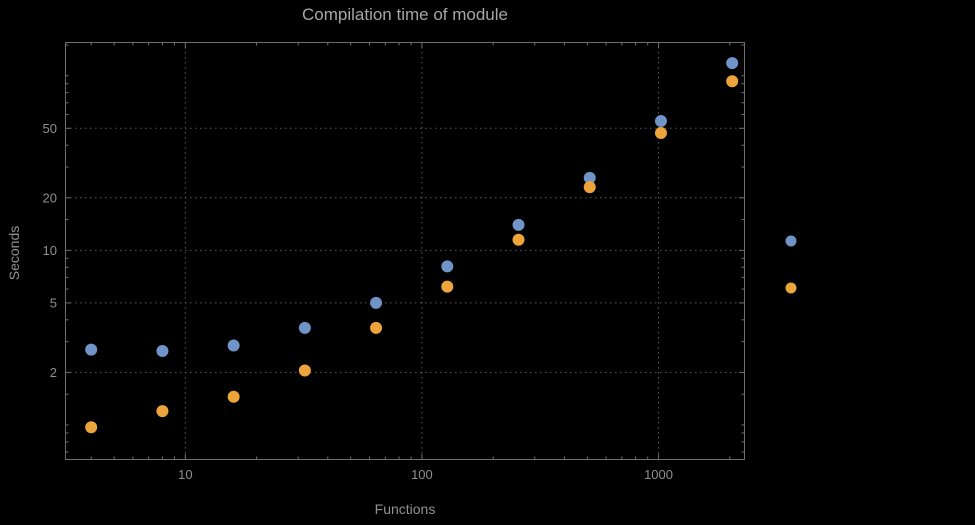  I want to click on x-tick-label: 10, so click(185, 474).